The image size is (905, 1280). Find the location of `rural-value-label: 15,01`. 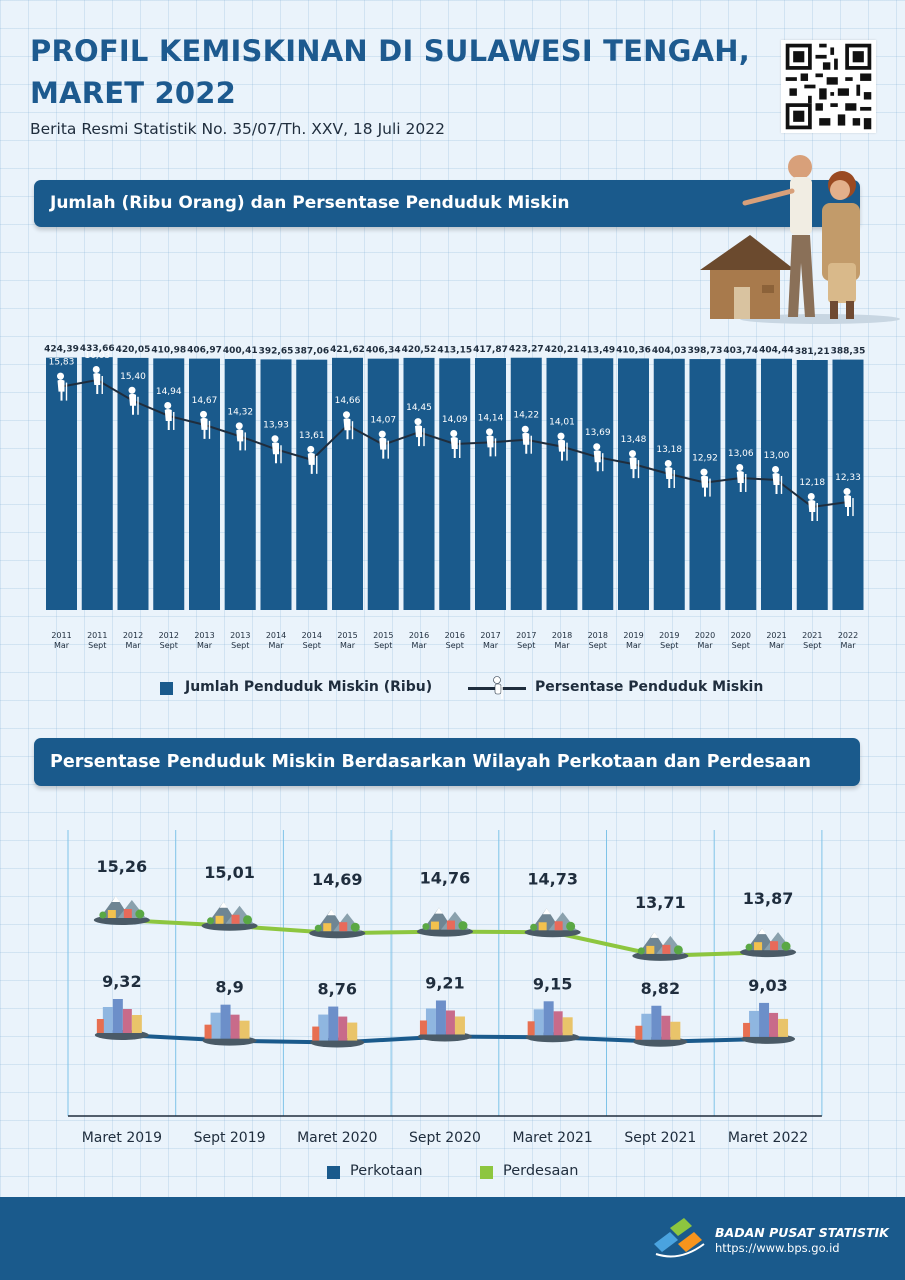

rural-value-label: 15,01 is located at coordinates (229, 872).